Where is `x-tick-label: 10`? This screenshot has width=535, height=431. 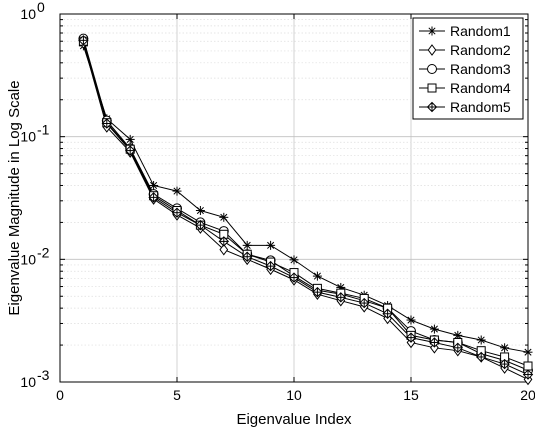 x-tick-label: 10 is located at coordinates (294, 395).